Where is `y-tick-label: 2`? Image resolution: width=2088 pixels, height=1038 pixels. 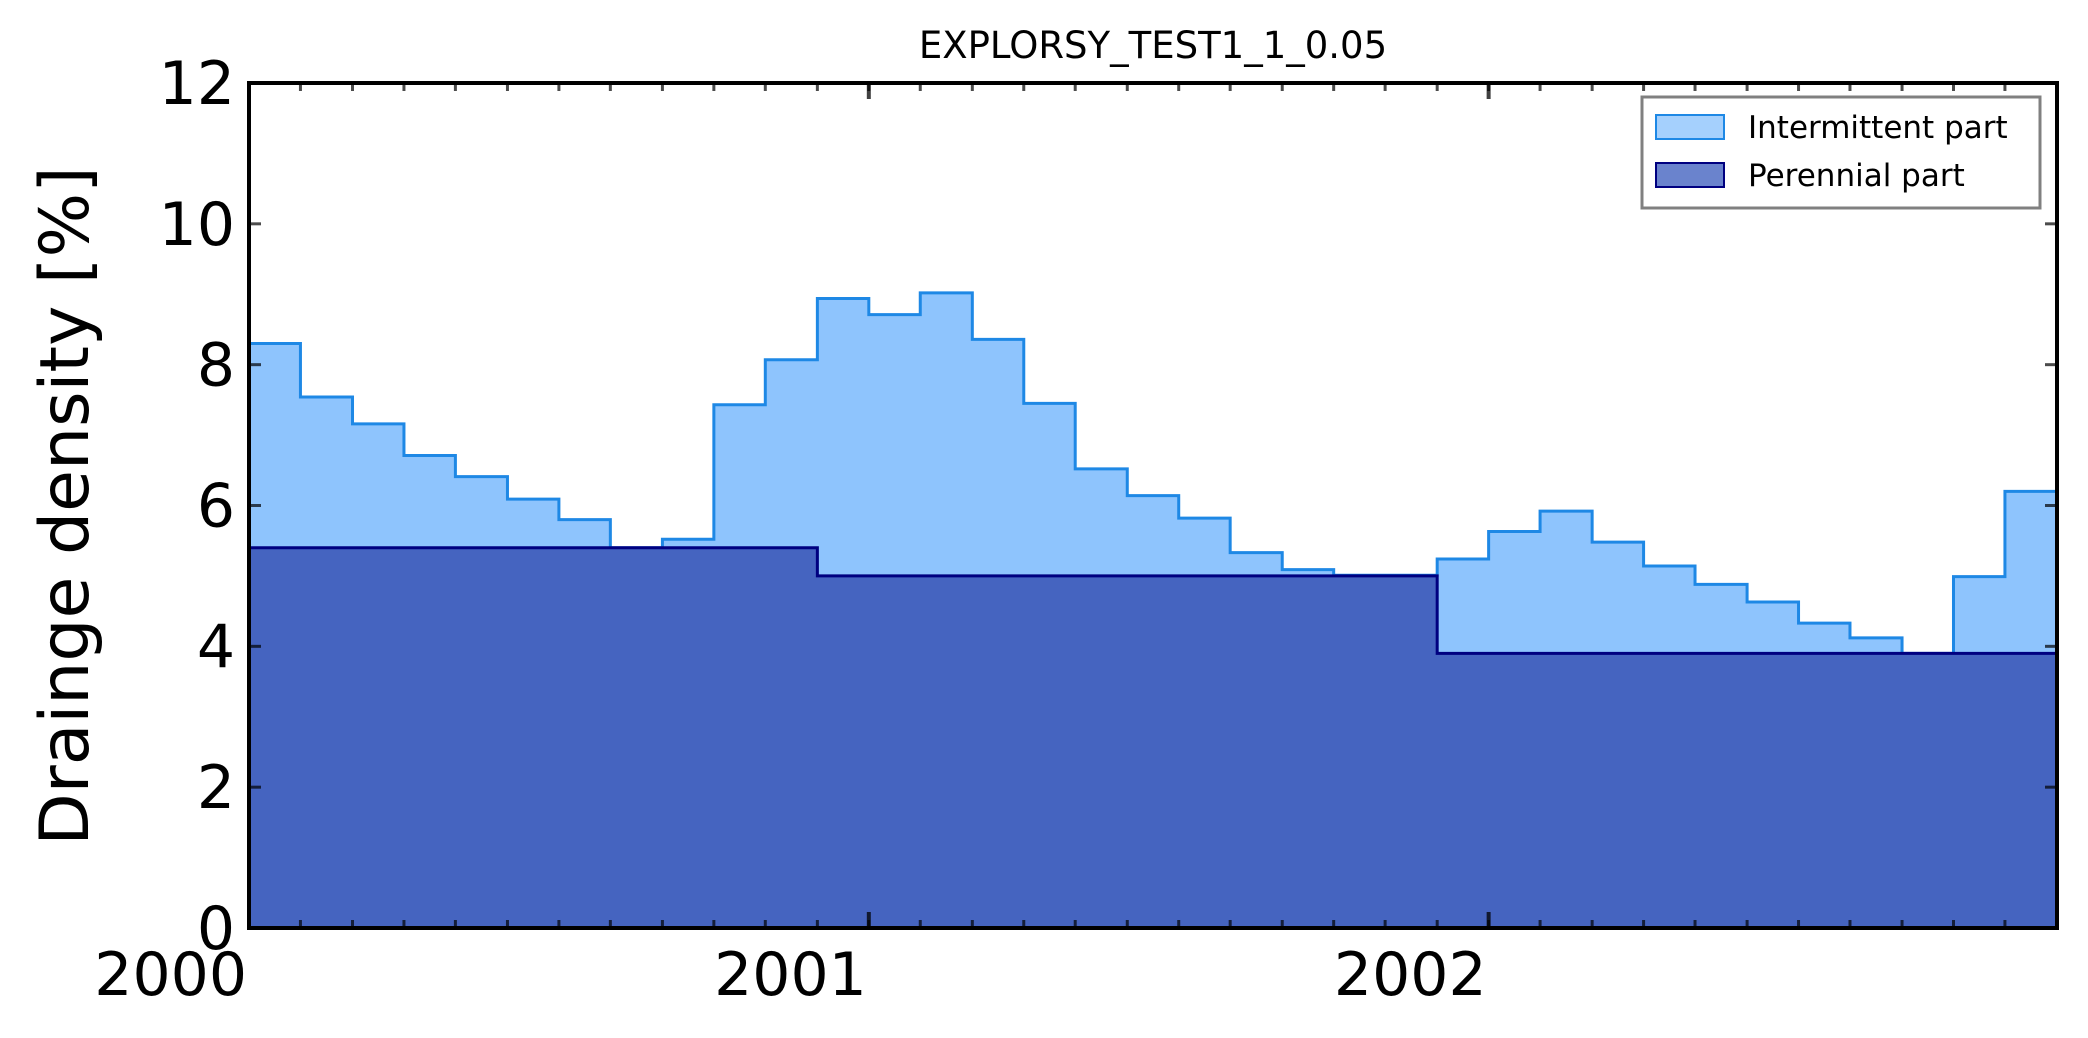
y-tick-label: 2 is located at coordinates (216, 788).